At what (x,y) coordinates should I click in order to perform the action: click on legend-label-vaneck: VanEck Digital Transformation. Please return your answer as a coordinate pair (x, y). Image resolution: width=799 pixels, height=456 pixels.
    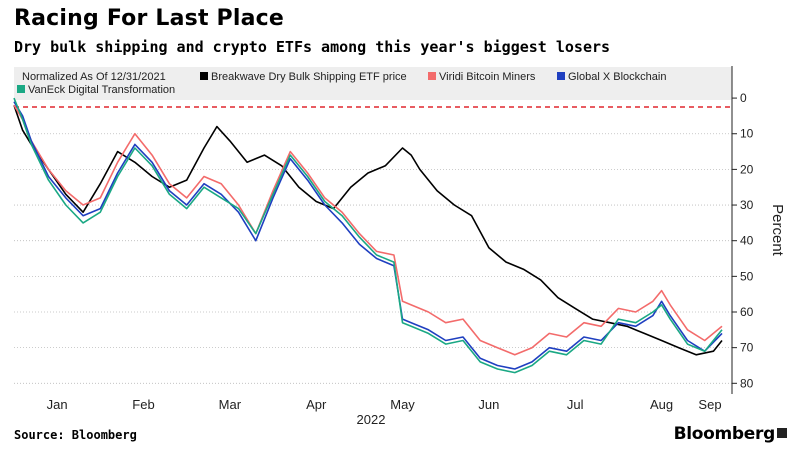
    Looking at the image, I should click on (101, 90).